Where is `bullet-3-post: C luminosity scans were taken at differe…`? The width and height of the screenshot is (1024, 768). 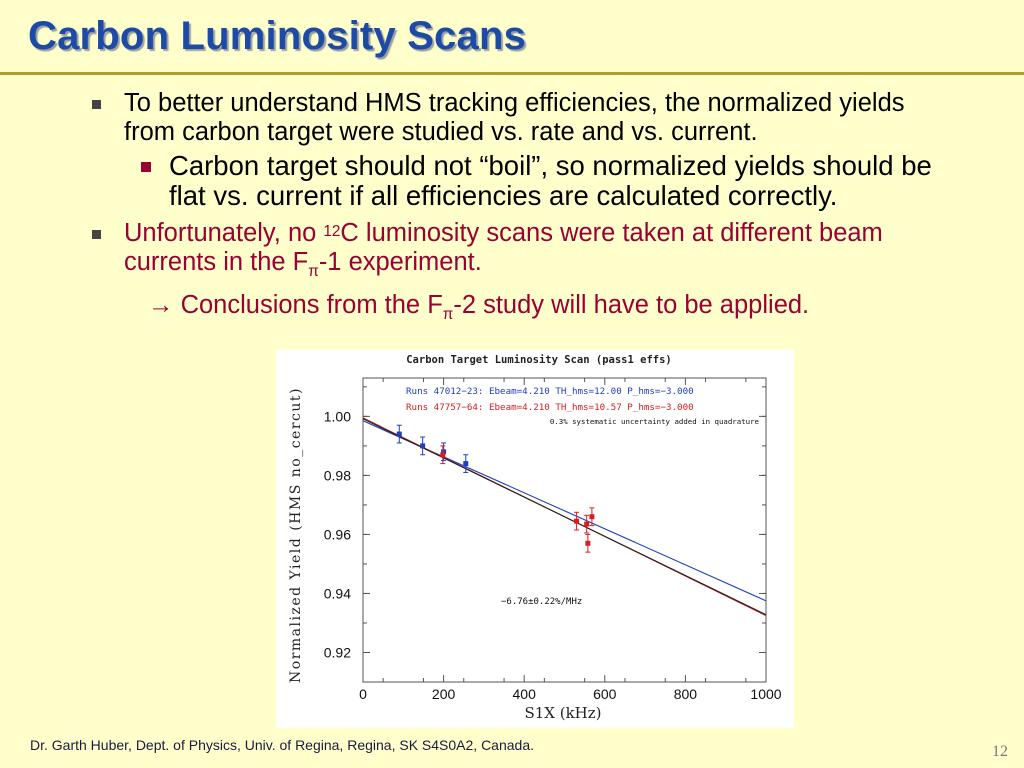 bullet-3-post: C luminosity scans were taken at differe… is located at coordinates (503, 247).